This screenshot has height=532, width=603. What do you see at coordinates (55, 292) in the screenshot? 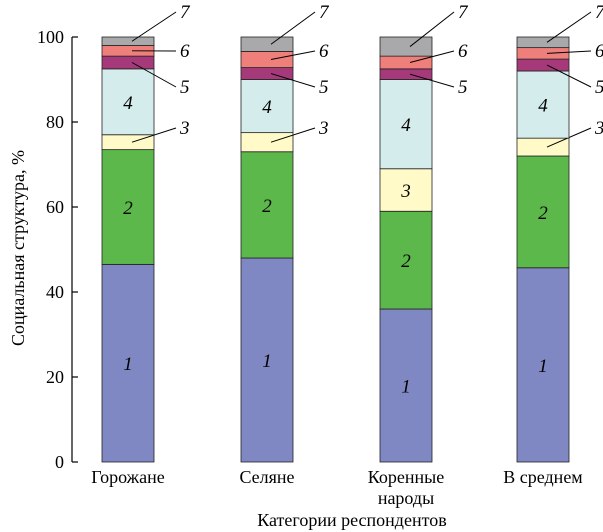
I see `y-tick-label: 40` at bounding box center [55, 292].